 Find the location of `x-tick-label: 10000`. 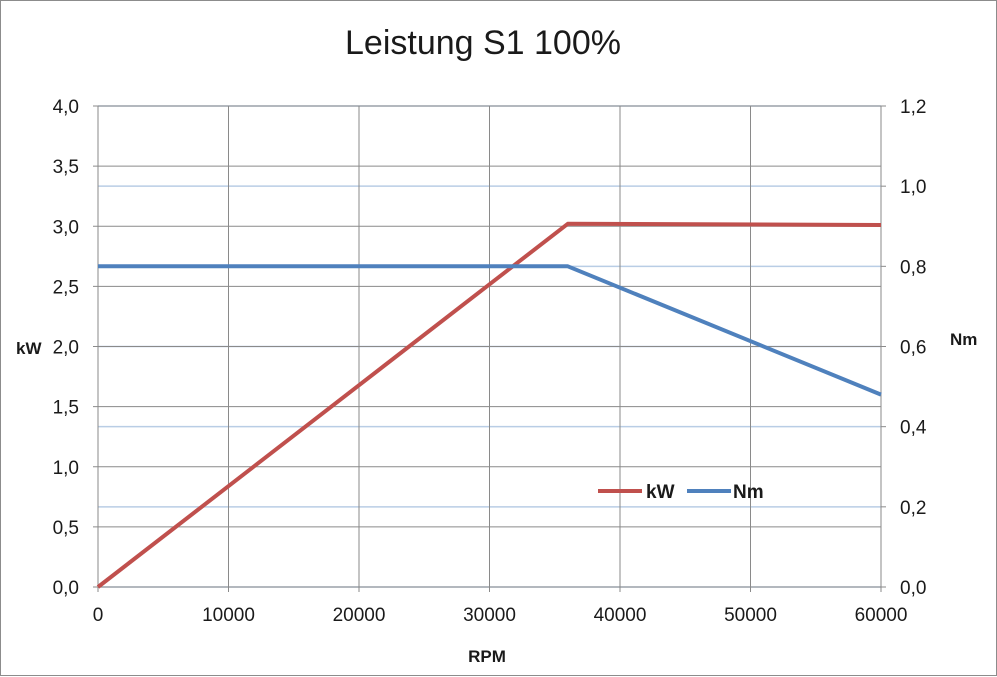

x-tick-label: 10000 is located at coordinates (228, 615).